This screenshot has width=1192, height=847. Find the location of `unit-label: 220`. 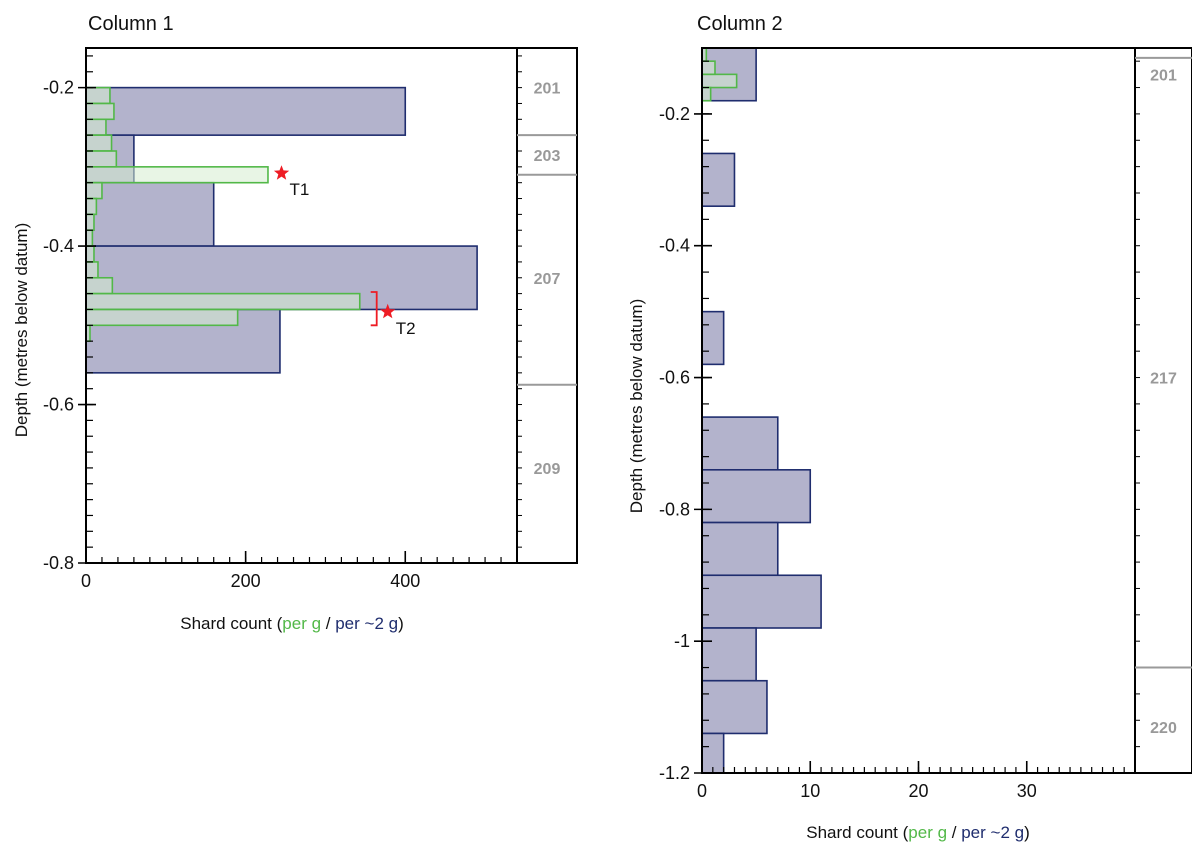

unit-label: 220 is located at coordinates (1163, 728).